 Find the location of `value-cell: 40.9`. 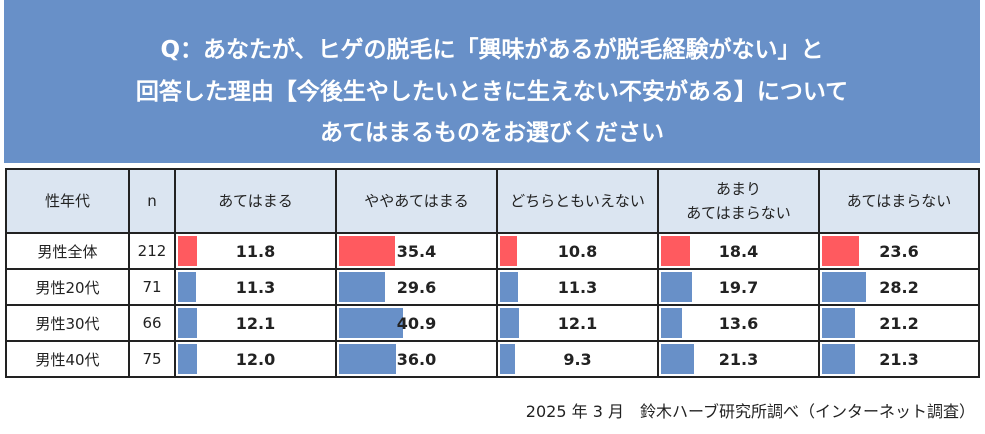

value-cell: 40.9 is located at coordinates (416, 323).